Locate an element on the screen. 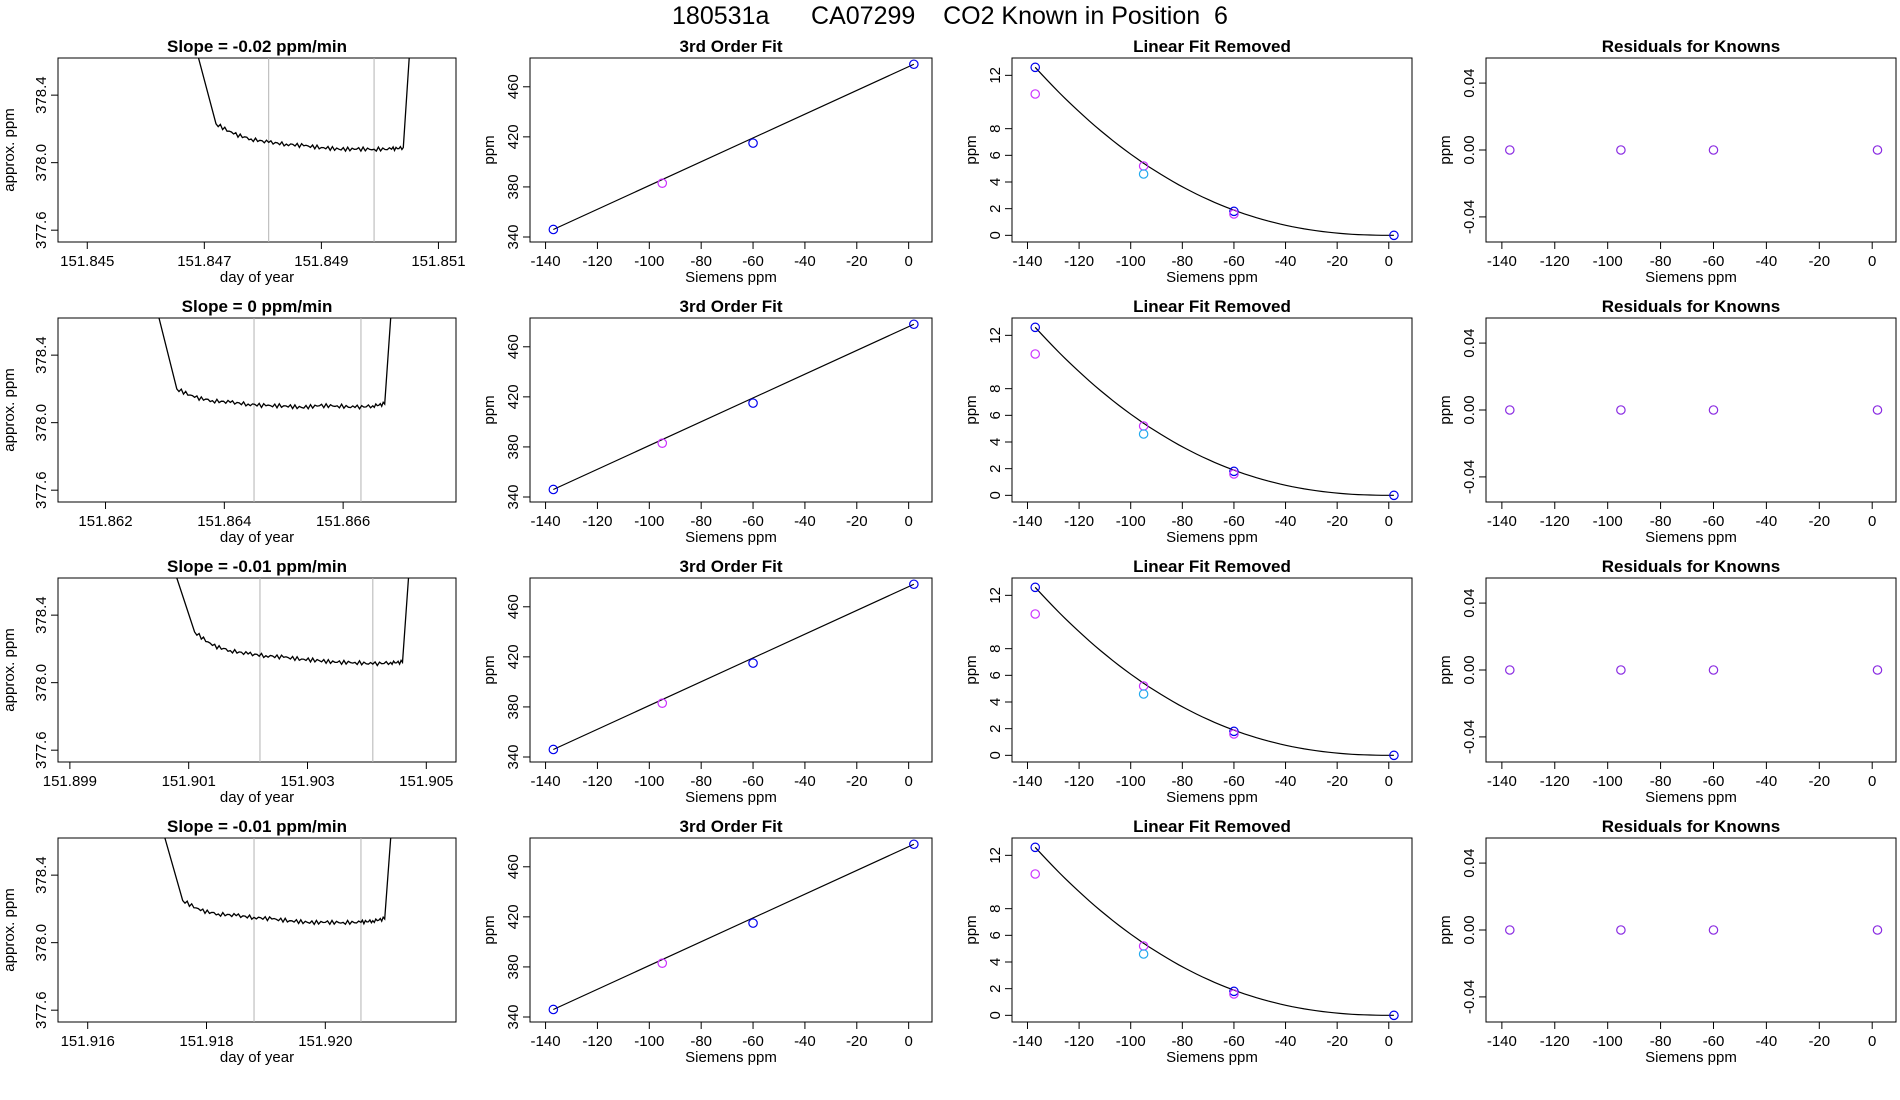 The width and height of the screenshot is (1900, 1100). plot-title: Slope = -0.01 ppm/min is located at coordinates (257, 826).